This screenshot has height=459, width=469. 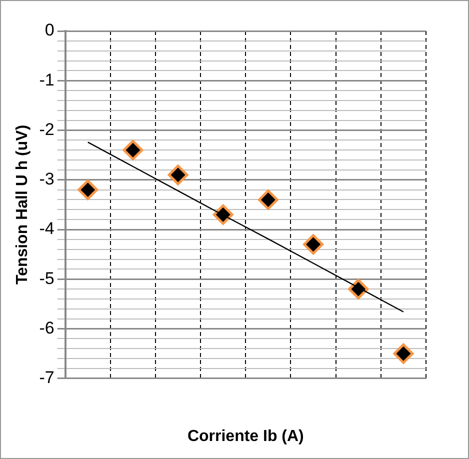 What do you see at coordinates (46, 328) in the screenshot?
I see `y-tick-label: -6` at bounding box center [46, 328].